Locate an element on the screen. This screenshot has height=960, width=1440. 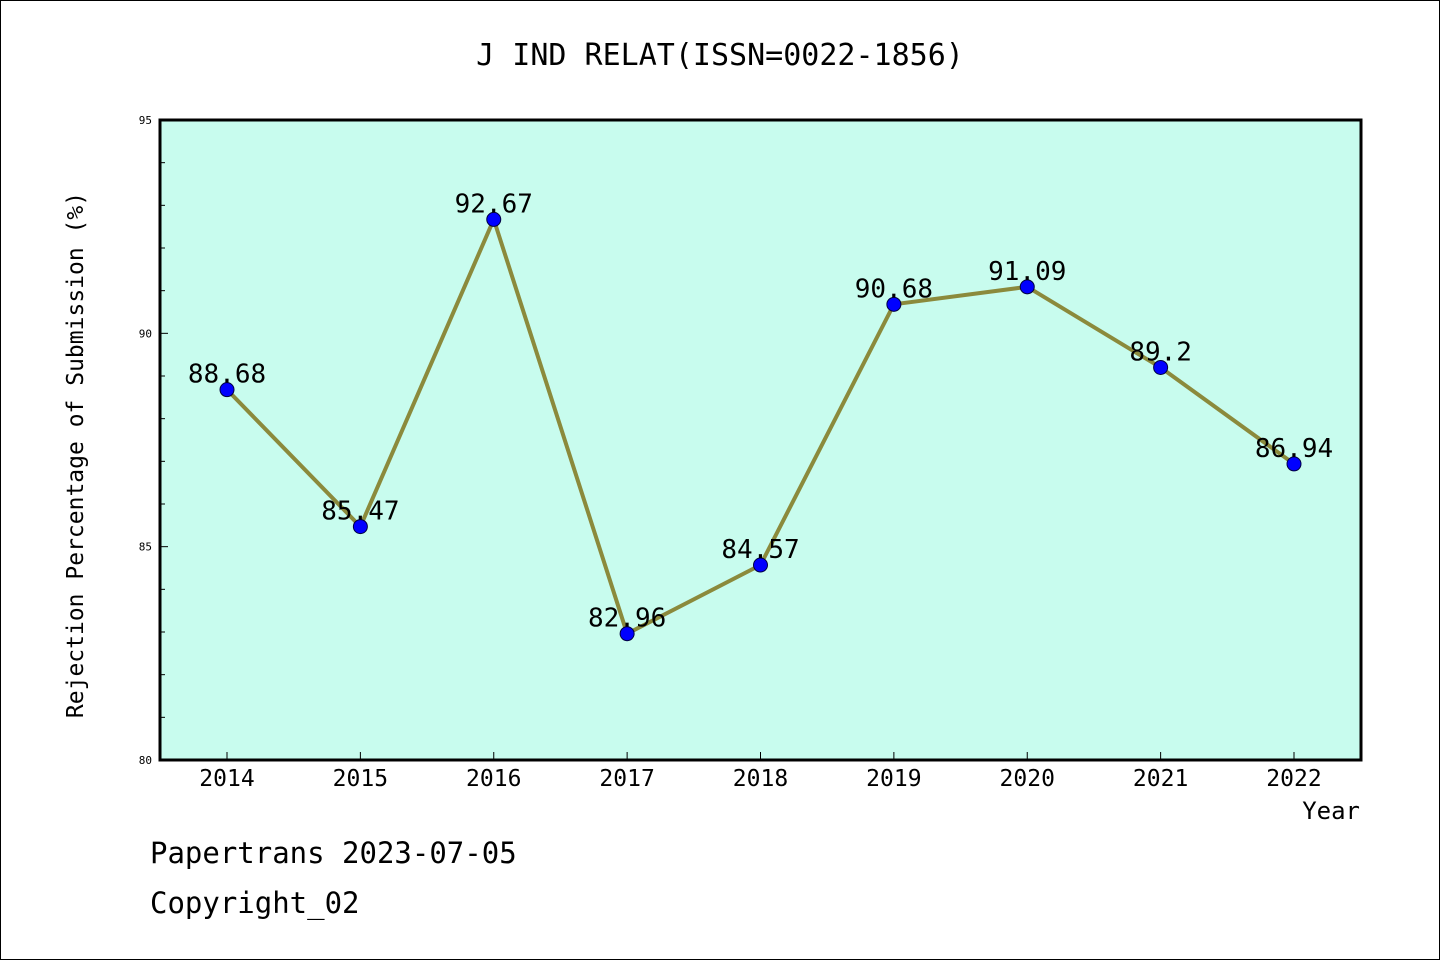
x-tick-label: 2017 is located at coordinates (626, 779).